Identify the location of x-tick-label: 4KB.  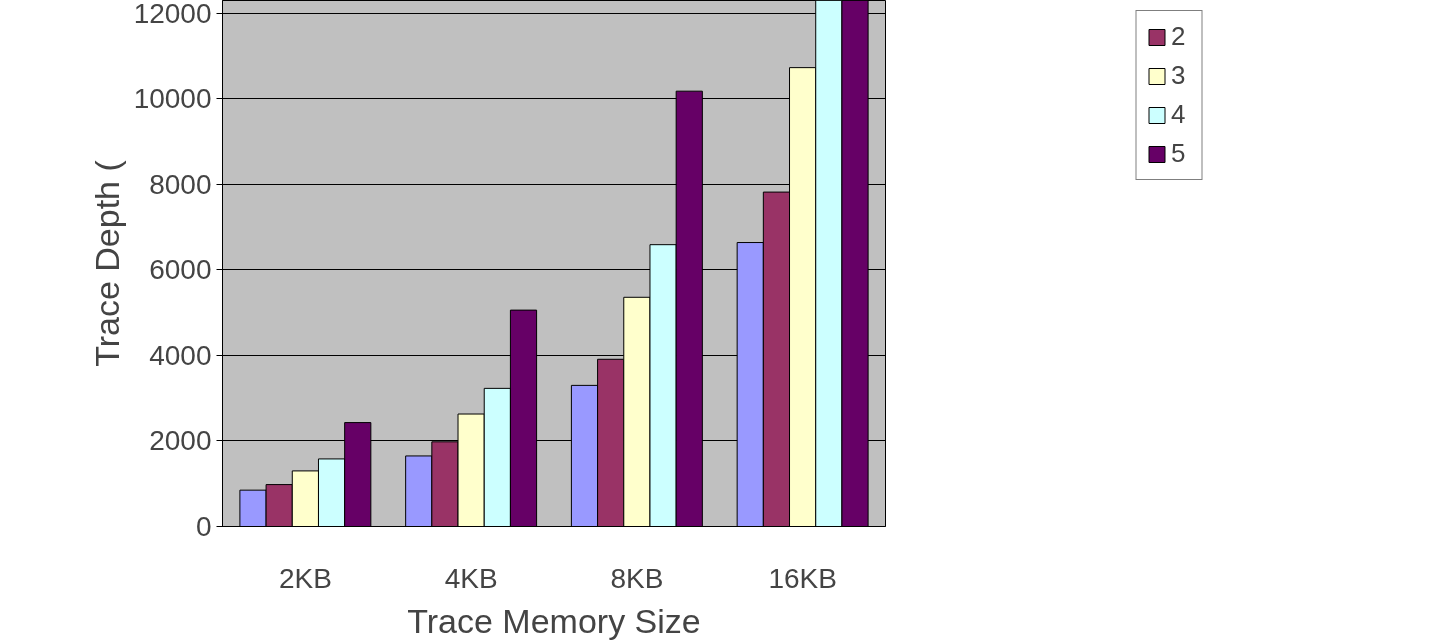
(471, 578).